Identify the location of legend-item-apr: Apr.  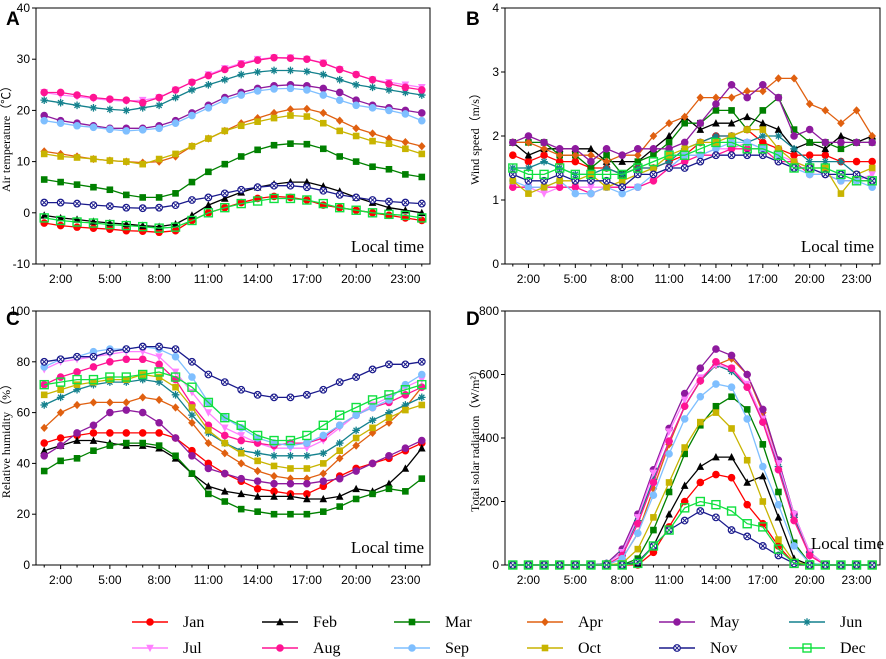
(565, 622).